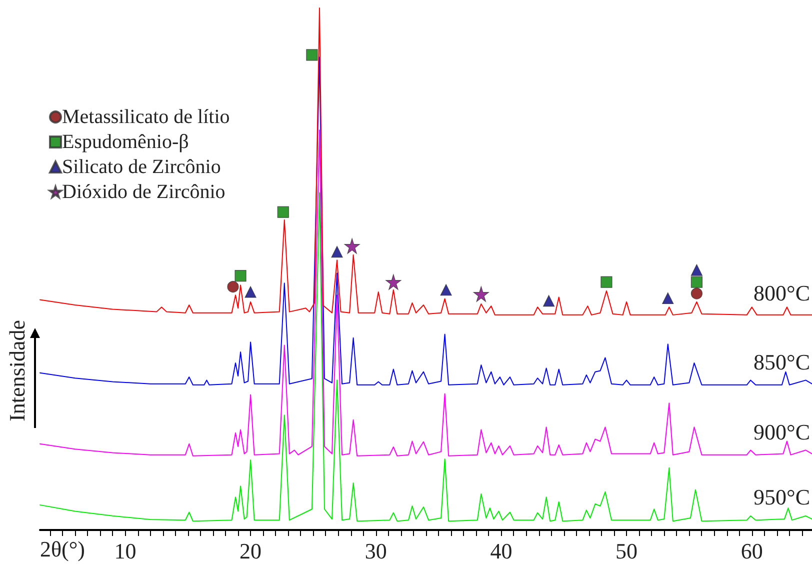 The width and height of the screenshot is (812, 565). What do you see at coordinates (146, 117) in the screenshot?
I see `legend-label: Metassilicato de lítio` at bounding box center [146, 117].